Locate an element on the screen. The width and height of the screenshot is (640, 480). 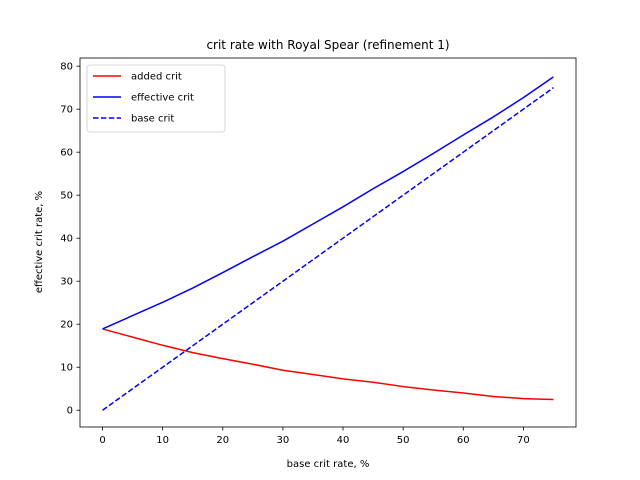
legend-label-3: base crit is located at coordinates (152, 119).